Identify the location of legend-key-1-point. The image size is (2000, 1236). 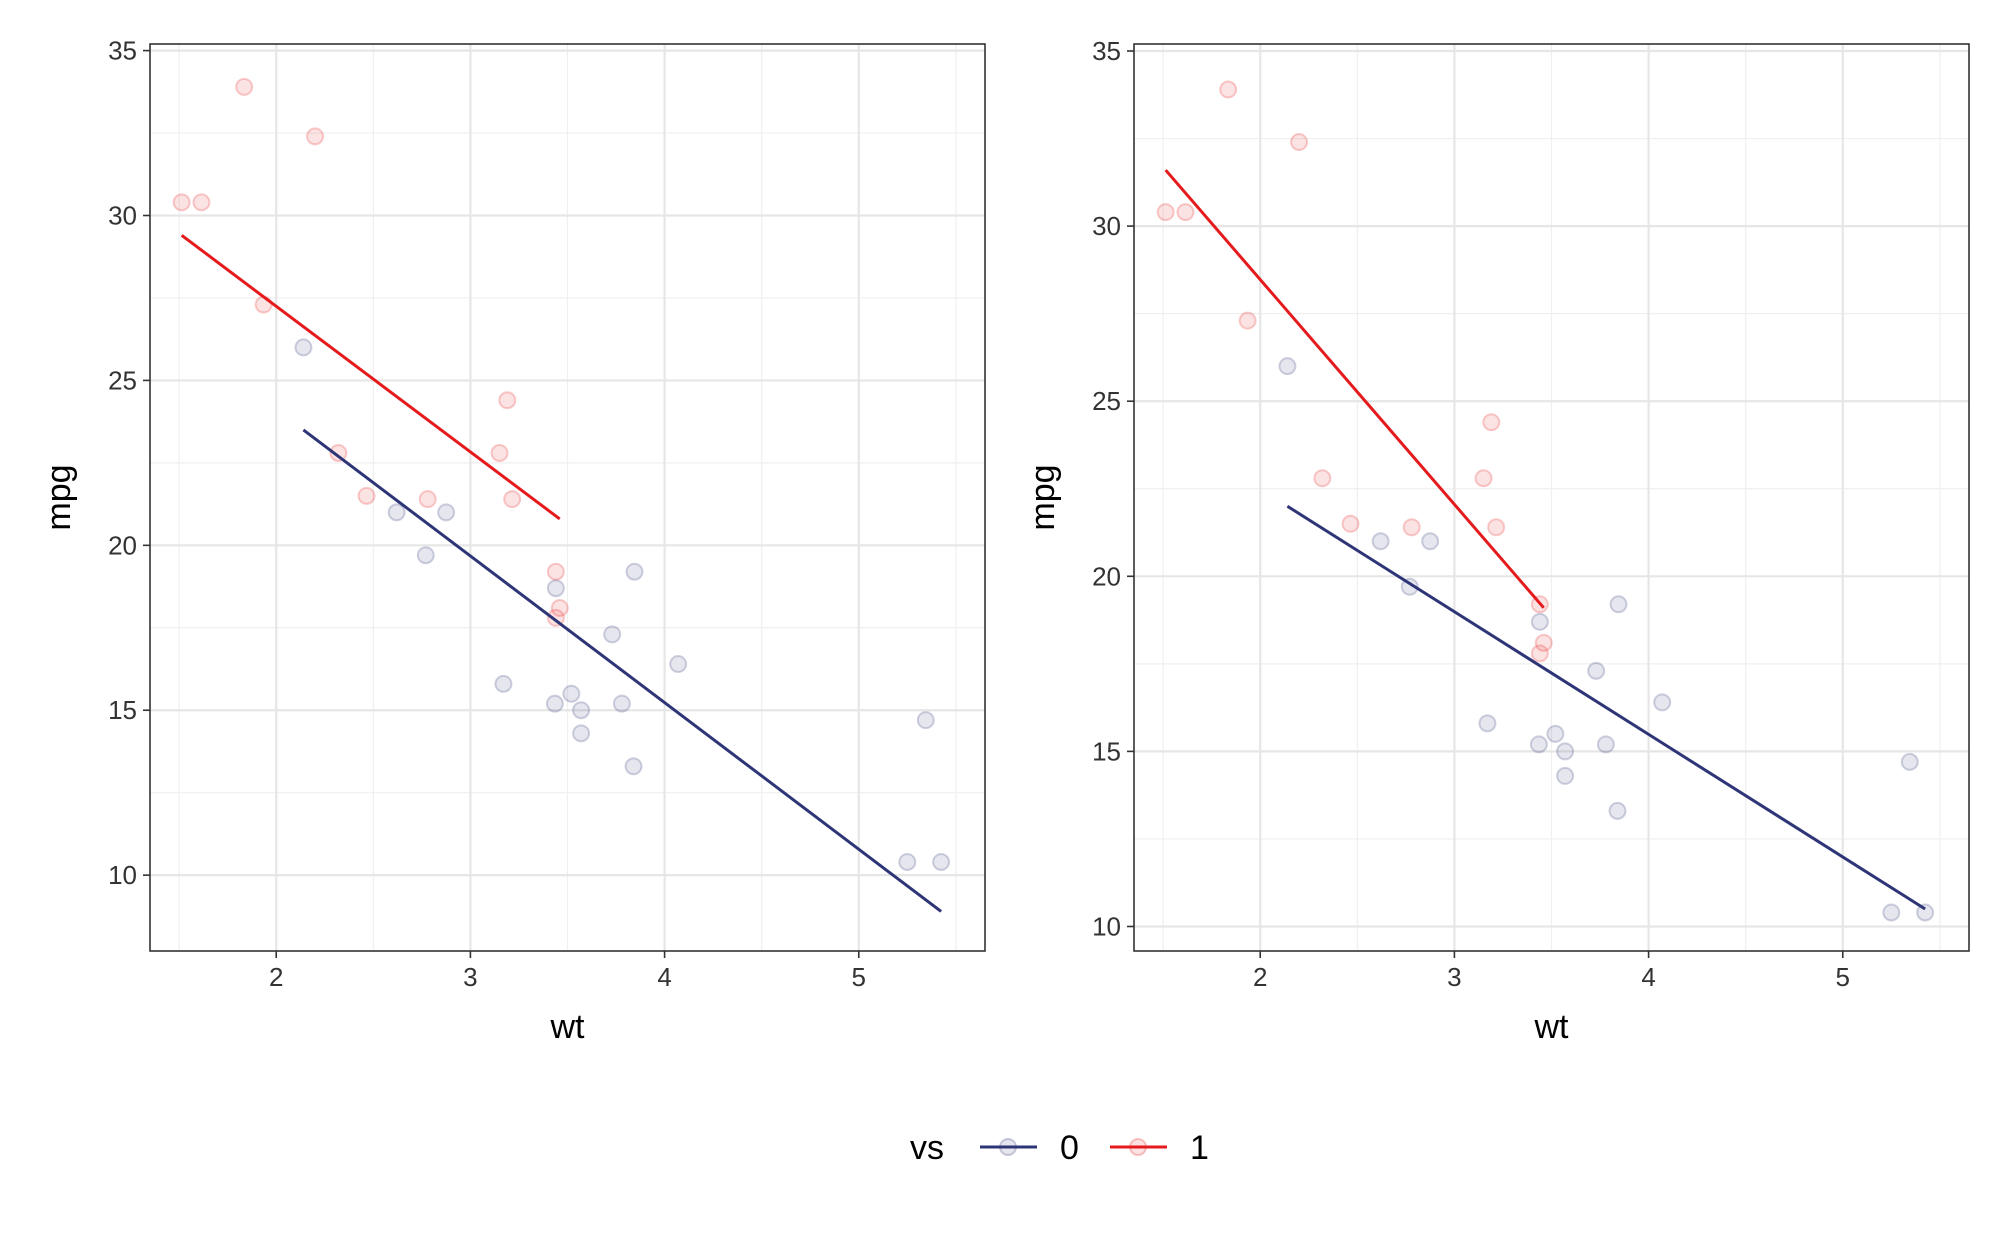
(1138, 1147).